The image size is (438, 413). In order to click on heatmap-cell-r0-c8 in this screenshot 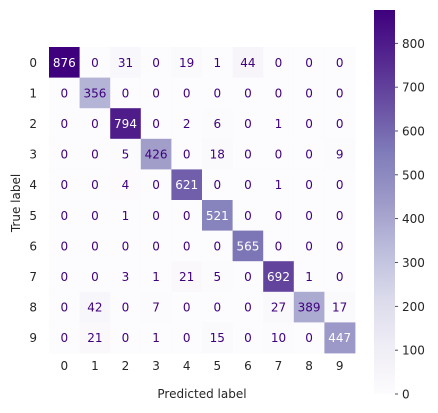, I will do `click(309, 62)`.